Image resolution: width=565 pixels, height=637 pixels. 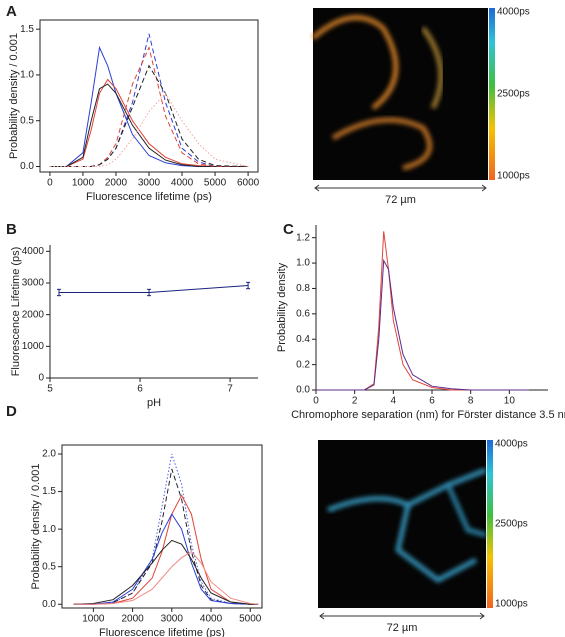 I want to click on x-tick-label: 4, so click(x=394, y=401).